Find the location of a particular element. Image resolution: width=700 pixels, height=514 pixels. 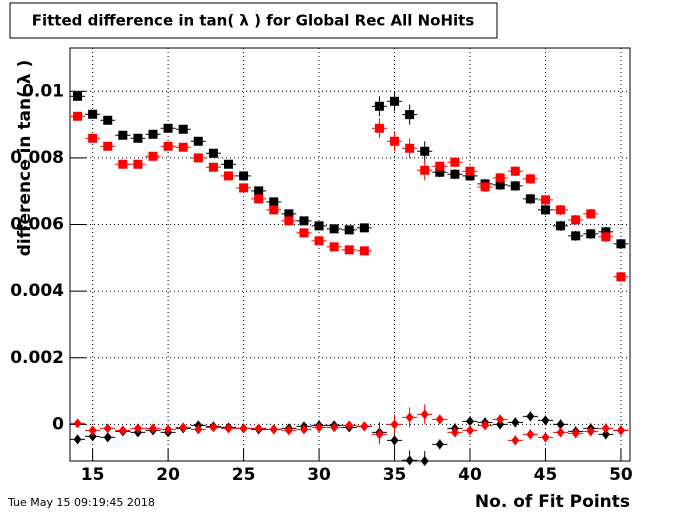

x-axis-label: No. of Fit Points is located at coordinates (552, 502).